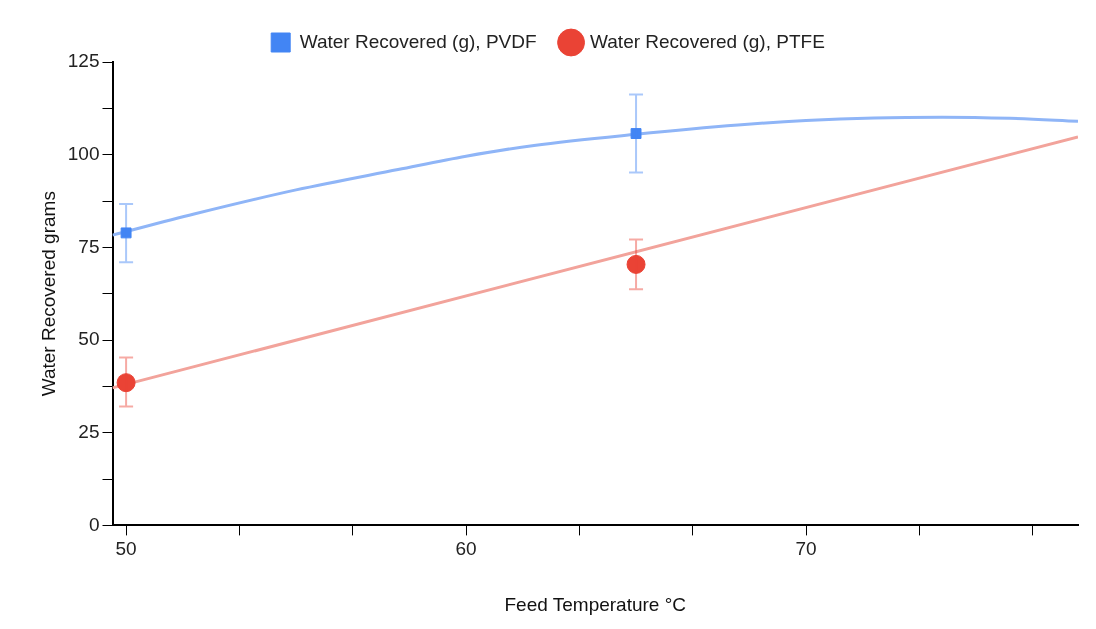 The height and width of the screenshot is (629, 1096). I want to click on y-tick-label: 75, so click(89, 246).